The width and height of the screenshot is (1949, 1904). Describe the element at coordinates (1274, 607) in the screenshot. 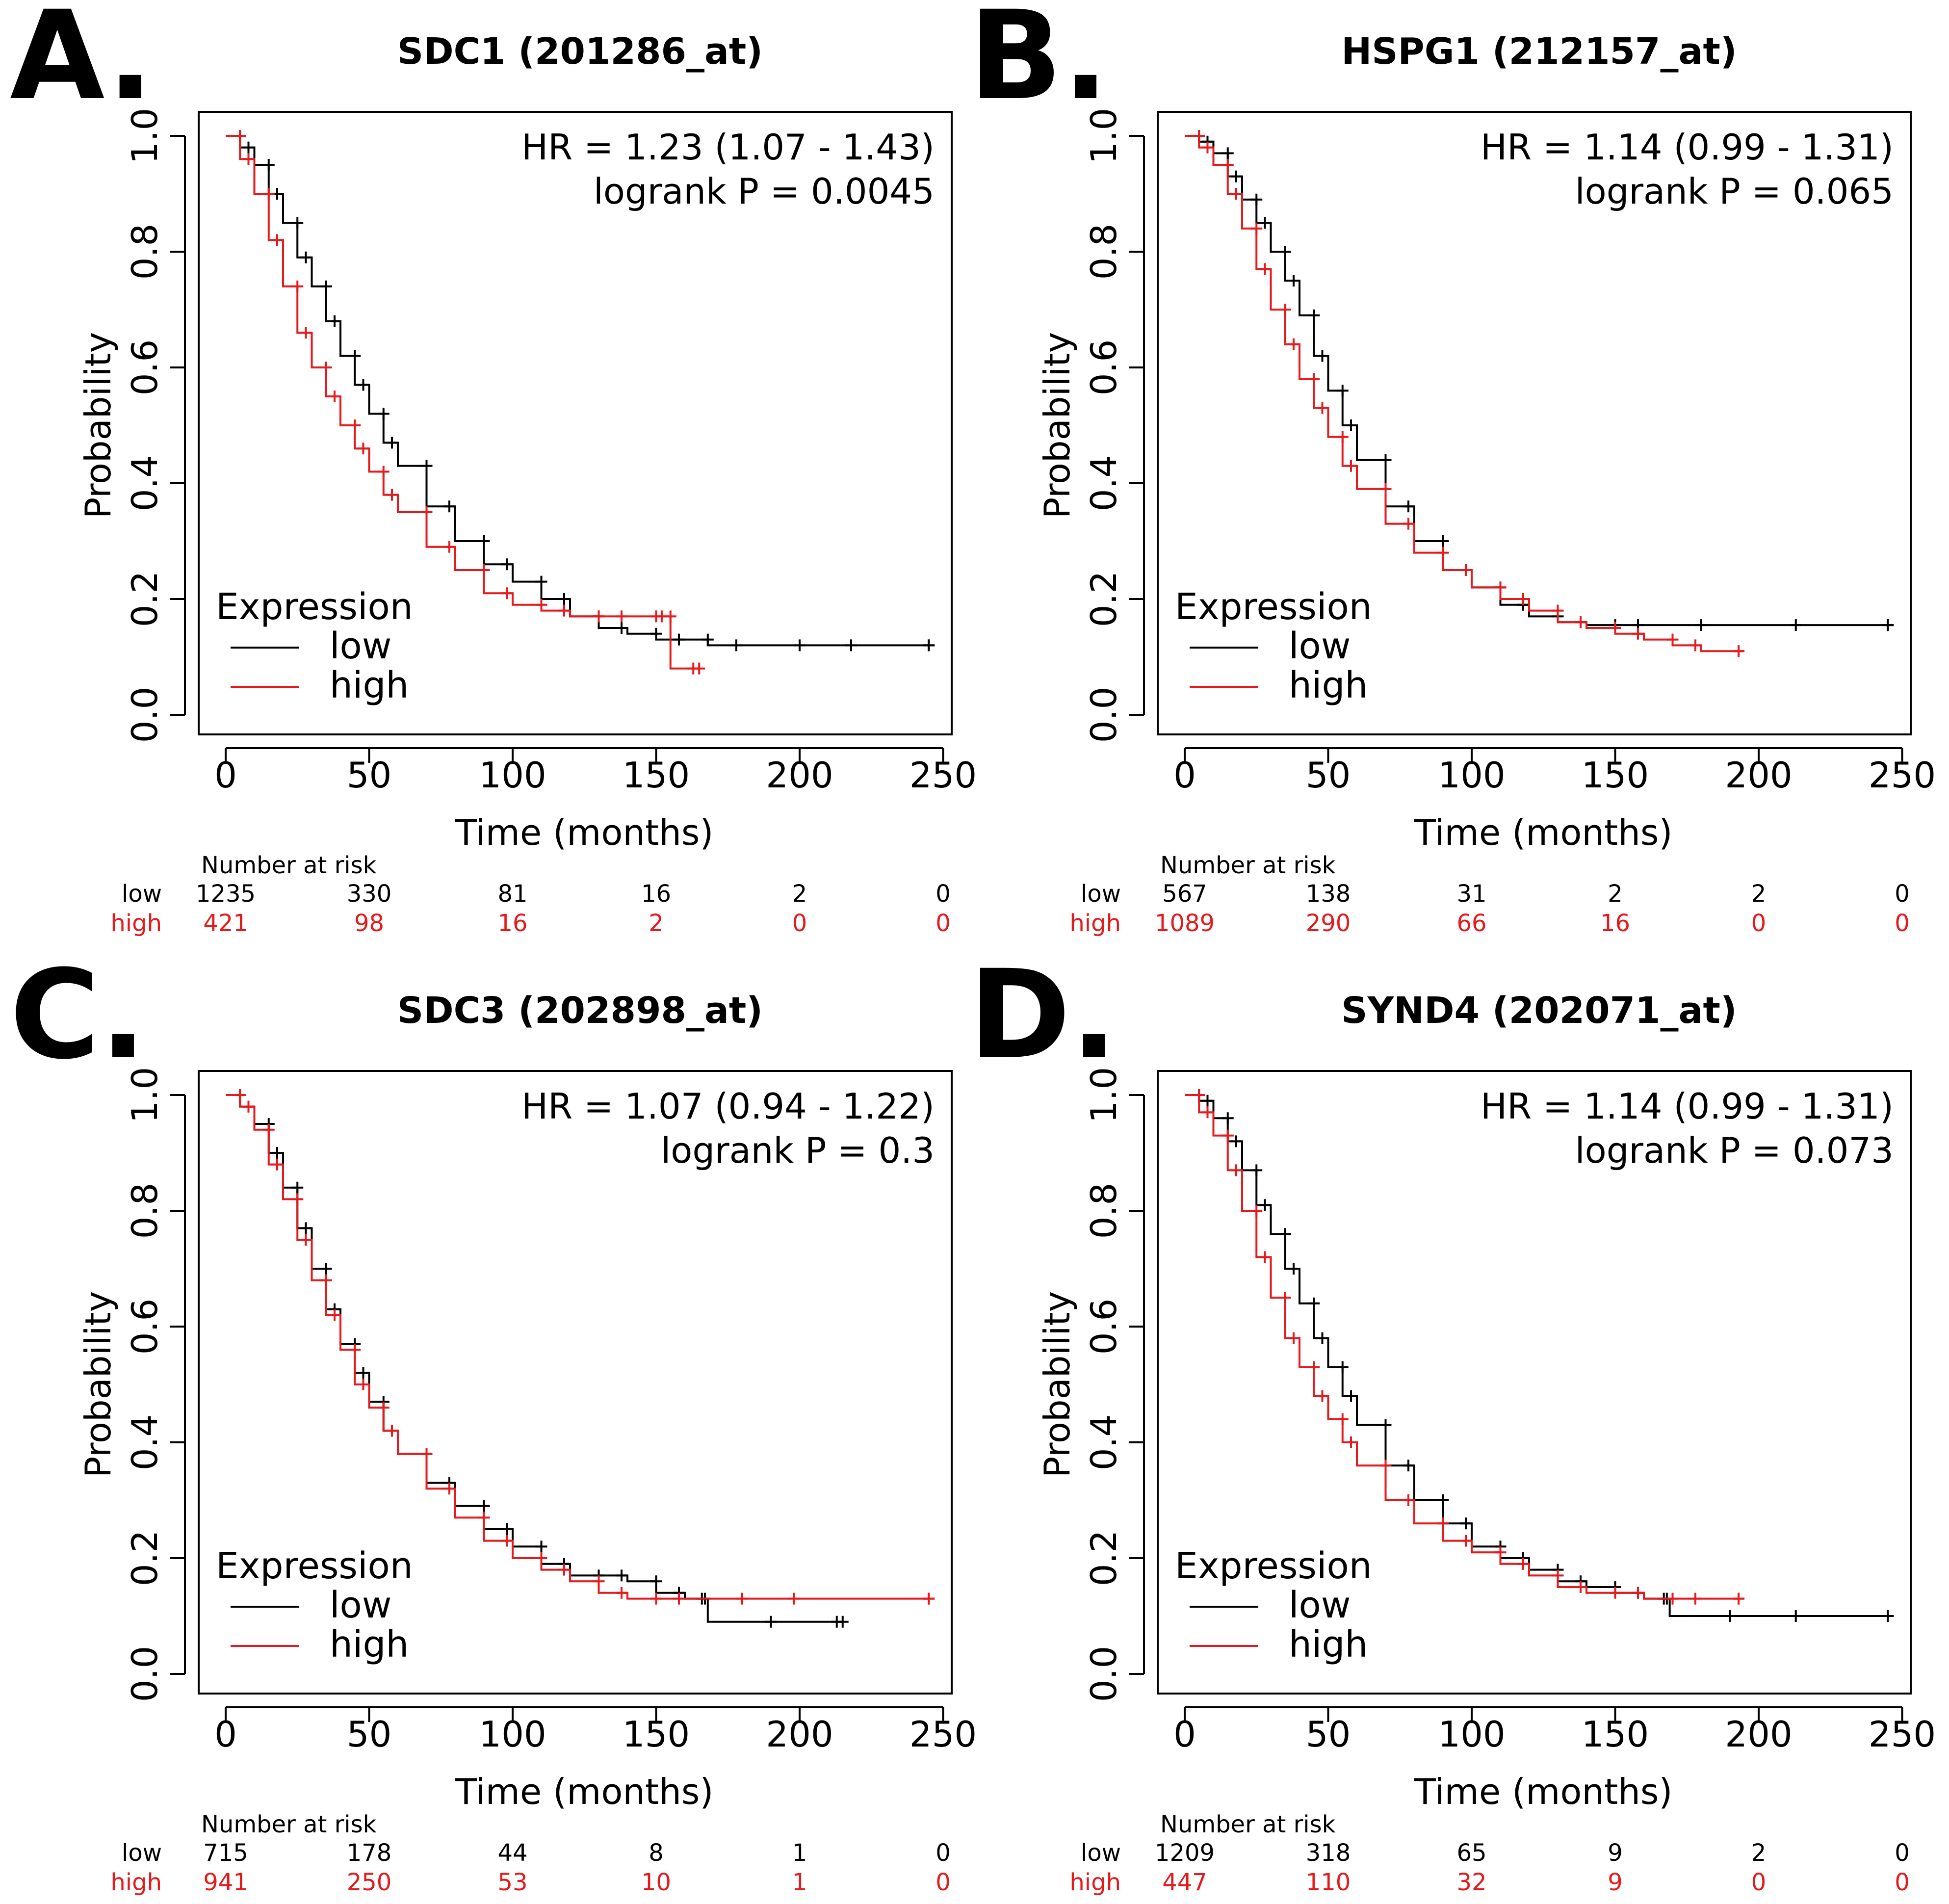

I see `legend-title: Expression` at that location.